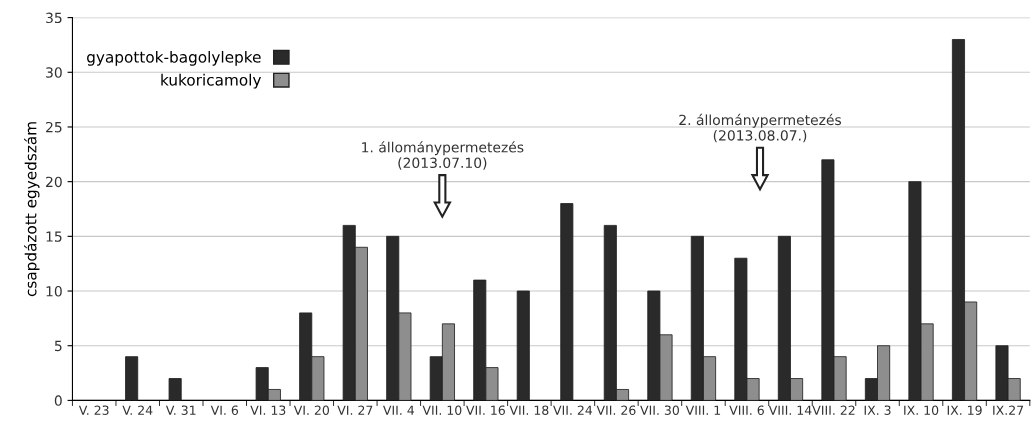 The width and height of the screenshot is (1035, 440). I want to click on x-tick-label: VIII. 1, so click(703, 410).